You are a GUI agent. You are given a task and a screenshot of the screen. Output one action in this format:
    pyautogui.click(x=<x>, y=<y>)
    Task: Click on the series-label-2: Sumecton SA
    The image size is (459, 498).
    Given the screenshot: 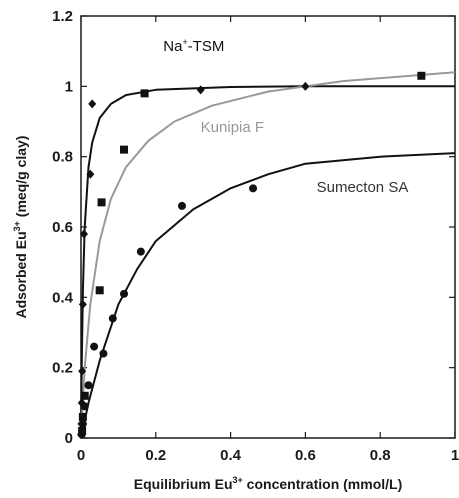 What is the action you would take?
    pyautogui.click(x=363, y=187)
    